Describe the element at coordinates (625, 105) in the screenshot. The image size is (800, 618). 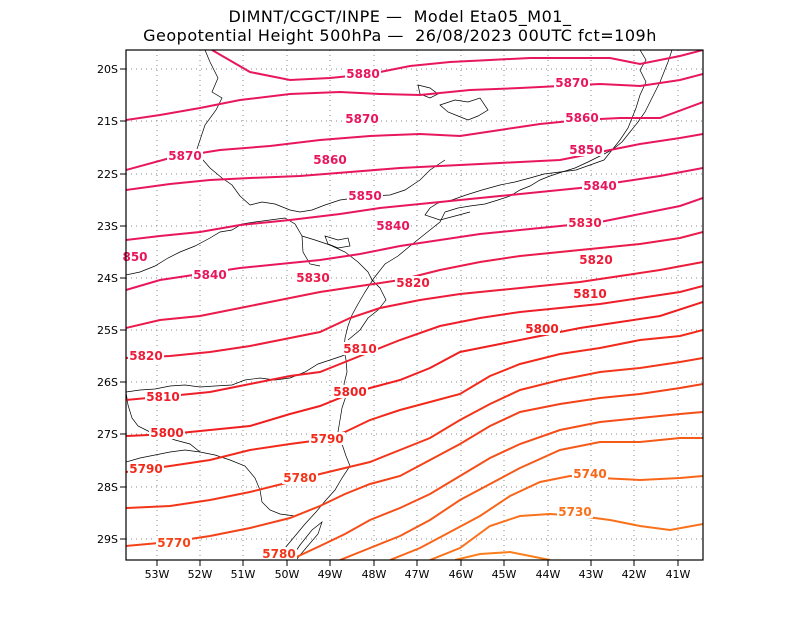
I see `border-mg-es` at that location.